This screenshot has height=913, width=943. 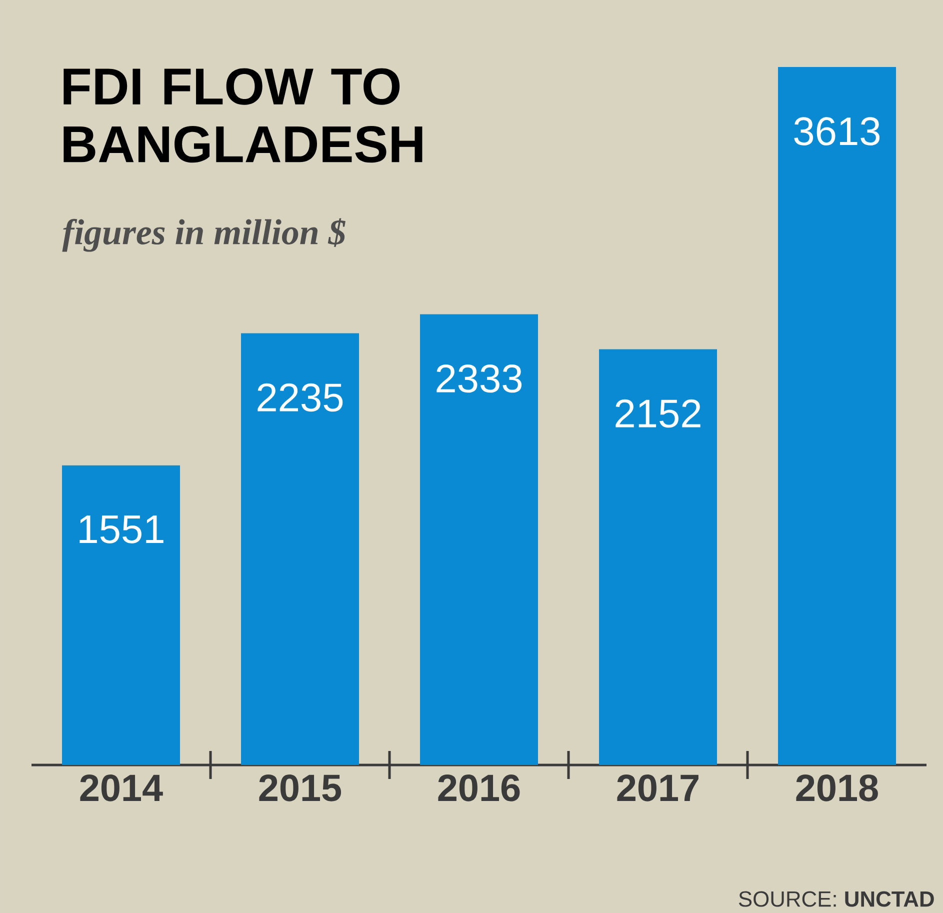 What do you see at coordinates (836, 899) in the screenshot?
I see `source-note: SOURCE: UNCTAD` at bounding box center [836, 899].